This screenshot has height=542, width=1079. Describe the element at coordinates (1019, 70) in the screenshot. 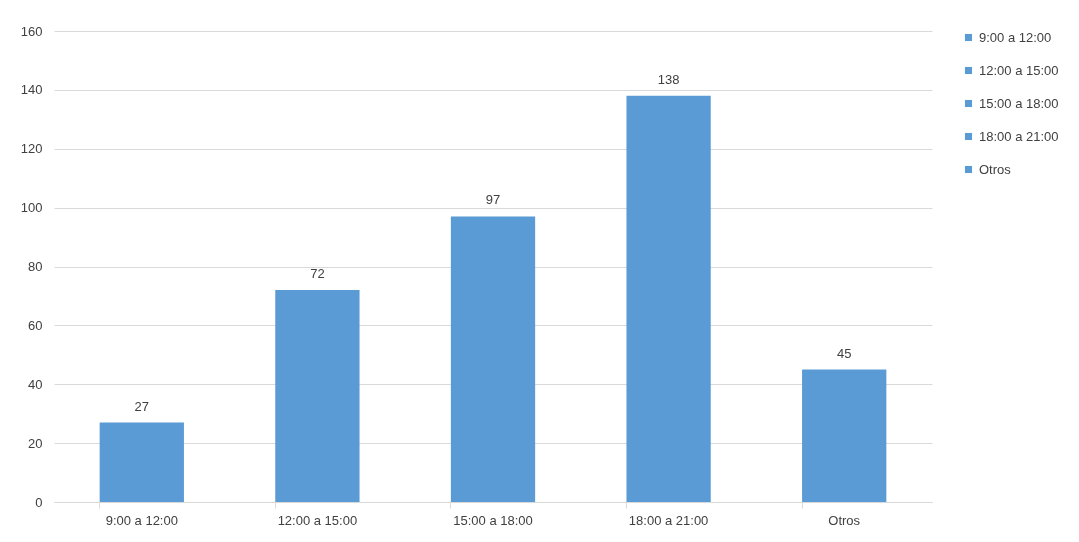

I see `legend-label: 12:00 a 15:00` at that location.